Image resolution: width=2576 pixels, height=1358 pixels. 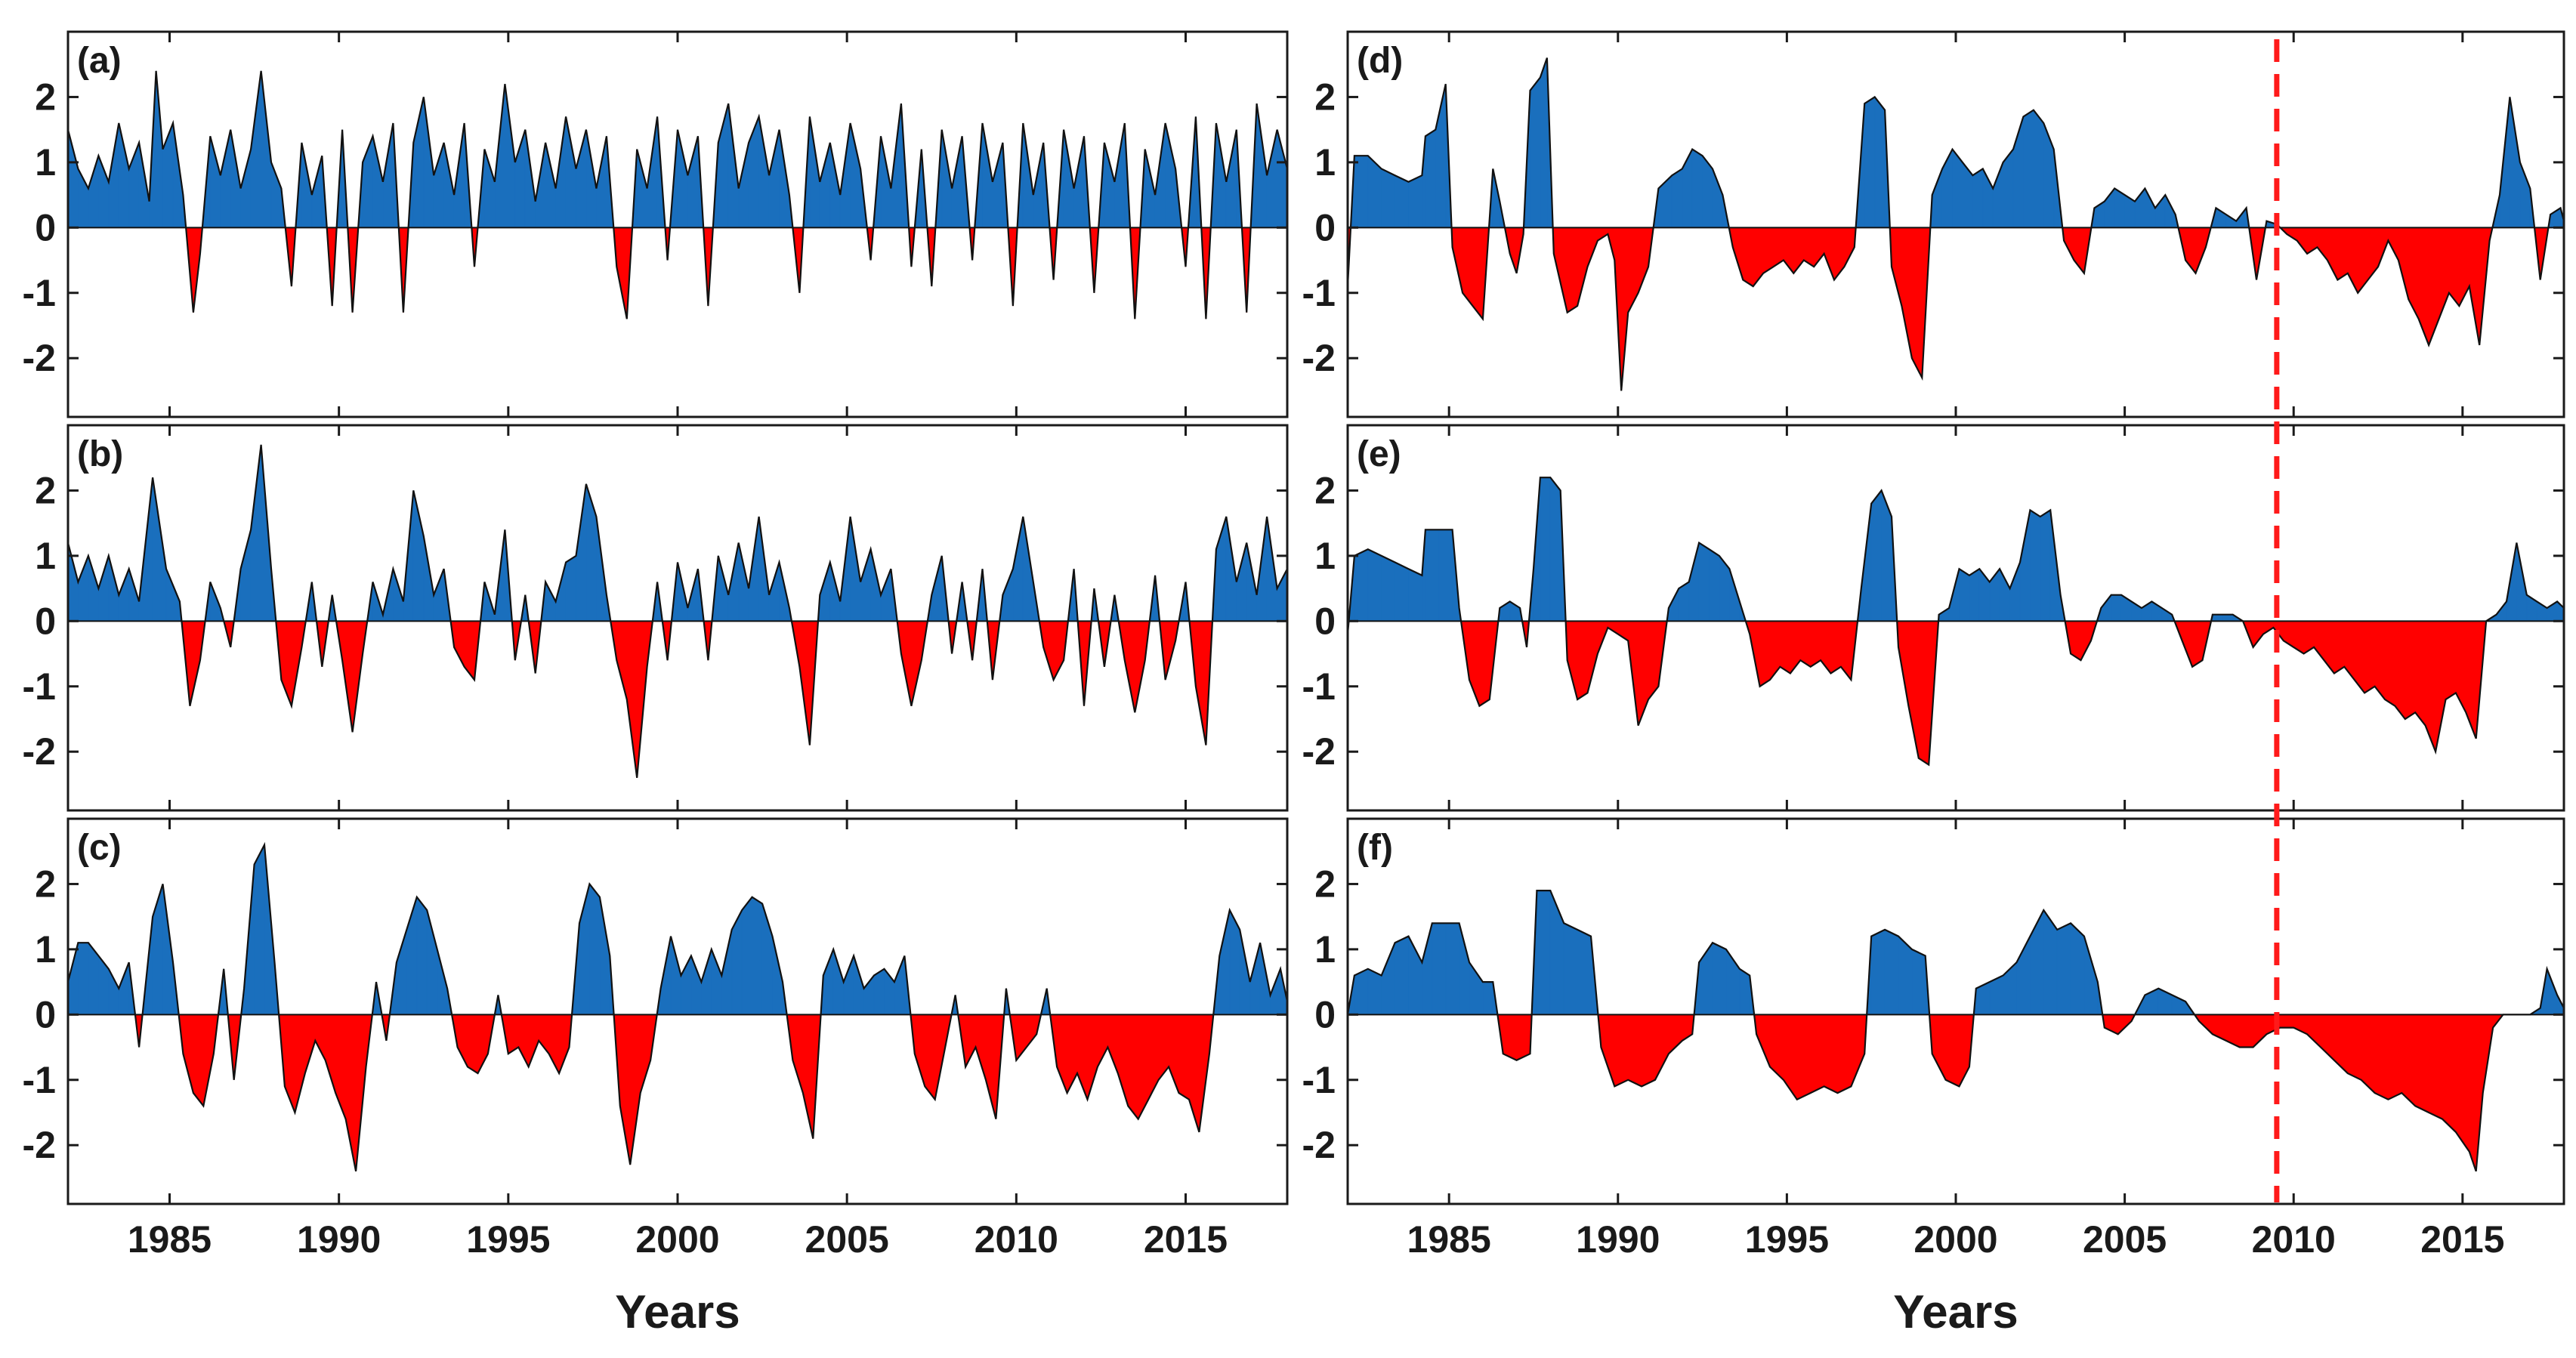 I want to click on plot-area-e, so click(x=1956, y=622).